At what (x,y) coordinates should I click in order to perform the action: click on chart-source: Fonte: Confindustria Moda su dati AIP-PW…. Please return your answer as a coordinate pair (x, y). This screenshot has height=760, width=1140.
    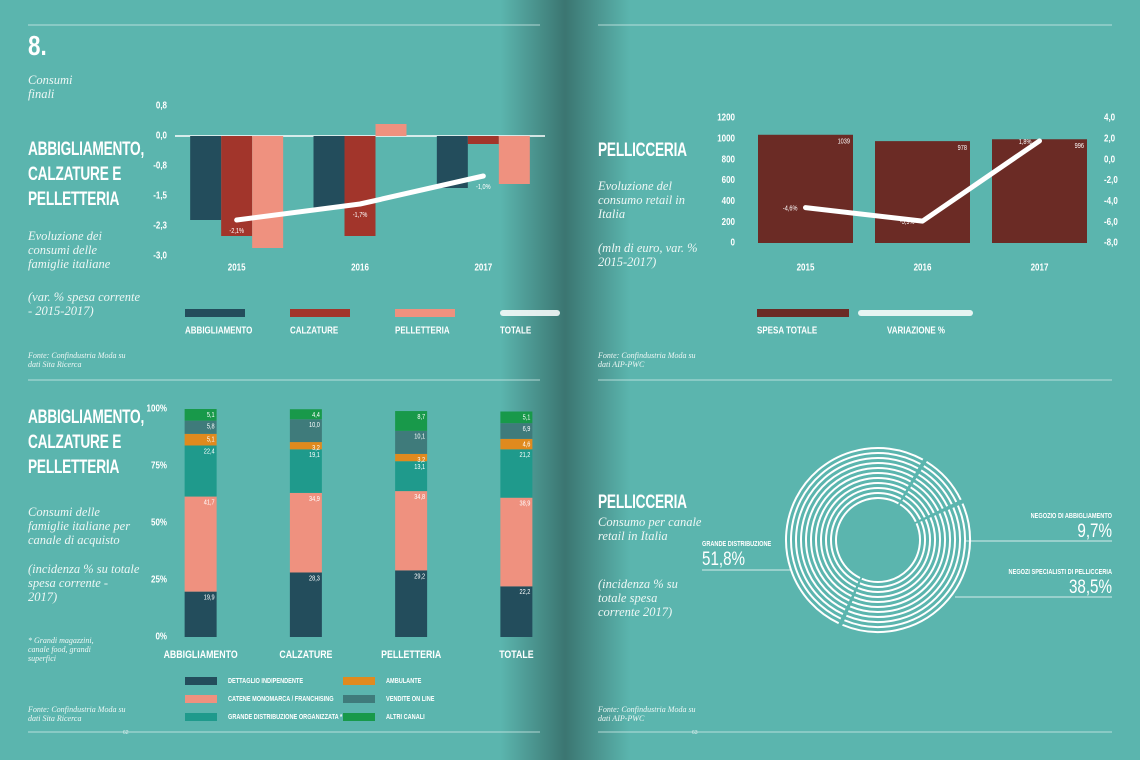
    Looking at the image, I should click on (647, 714).